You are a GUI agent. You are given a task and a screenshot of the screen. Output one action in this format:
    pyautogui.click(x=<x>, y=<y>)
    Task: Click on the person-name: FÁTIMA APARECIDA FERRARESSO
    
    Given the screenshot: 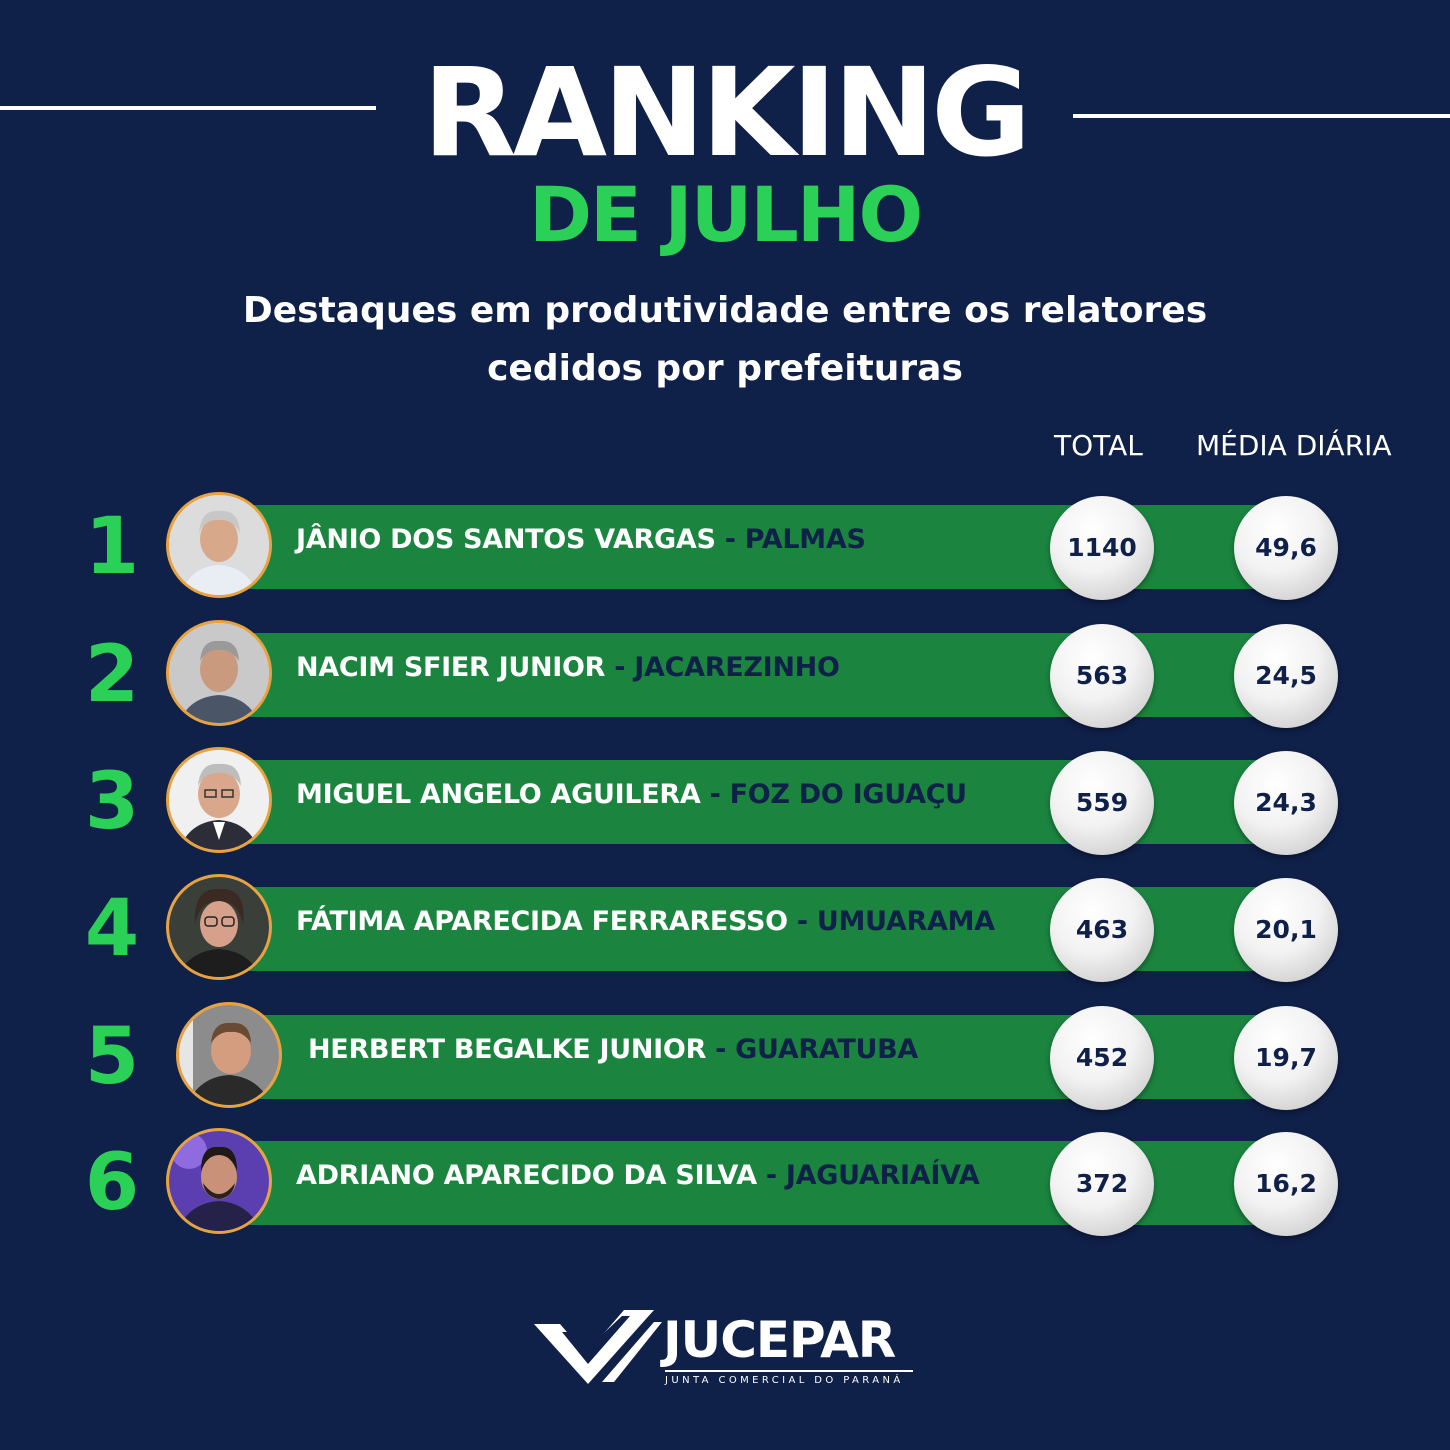 What is the action you would take?
    pyautogui.click(x=542, y=921)
    